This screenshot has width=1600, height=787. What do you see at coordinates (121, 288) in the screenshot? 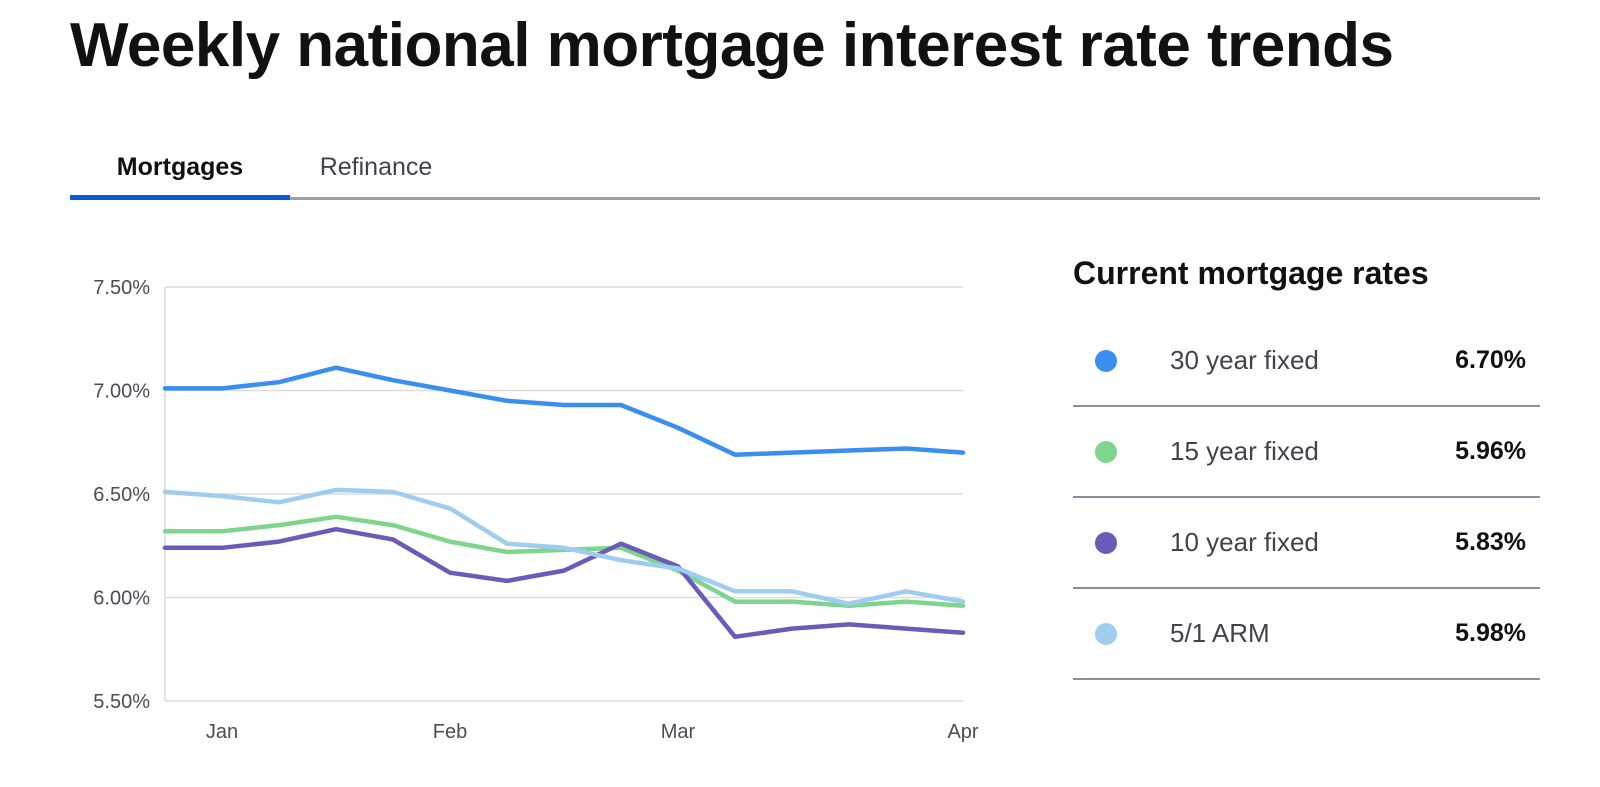
I see `y-tick-label: 7.50%` at bounding box center [121, 288].